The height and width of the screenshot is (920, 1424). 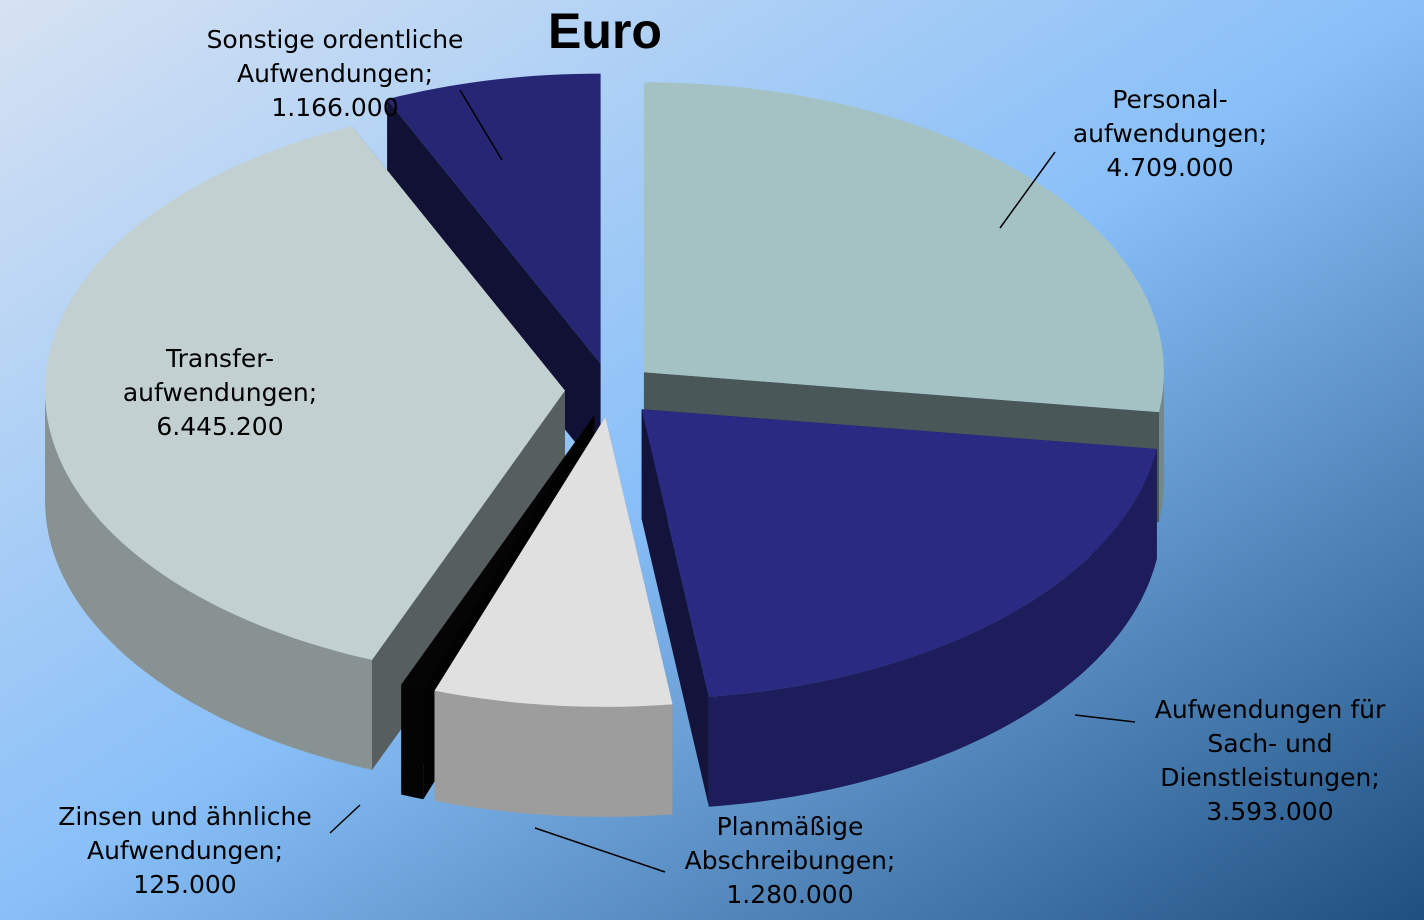 I want to click on label-line: Transfer-, so click(x=219, y=358).